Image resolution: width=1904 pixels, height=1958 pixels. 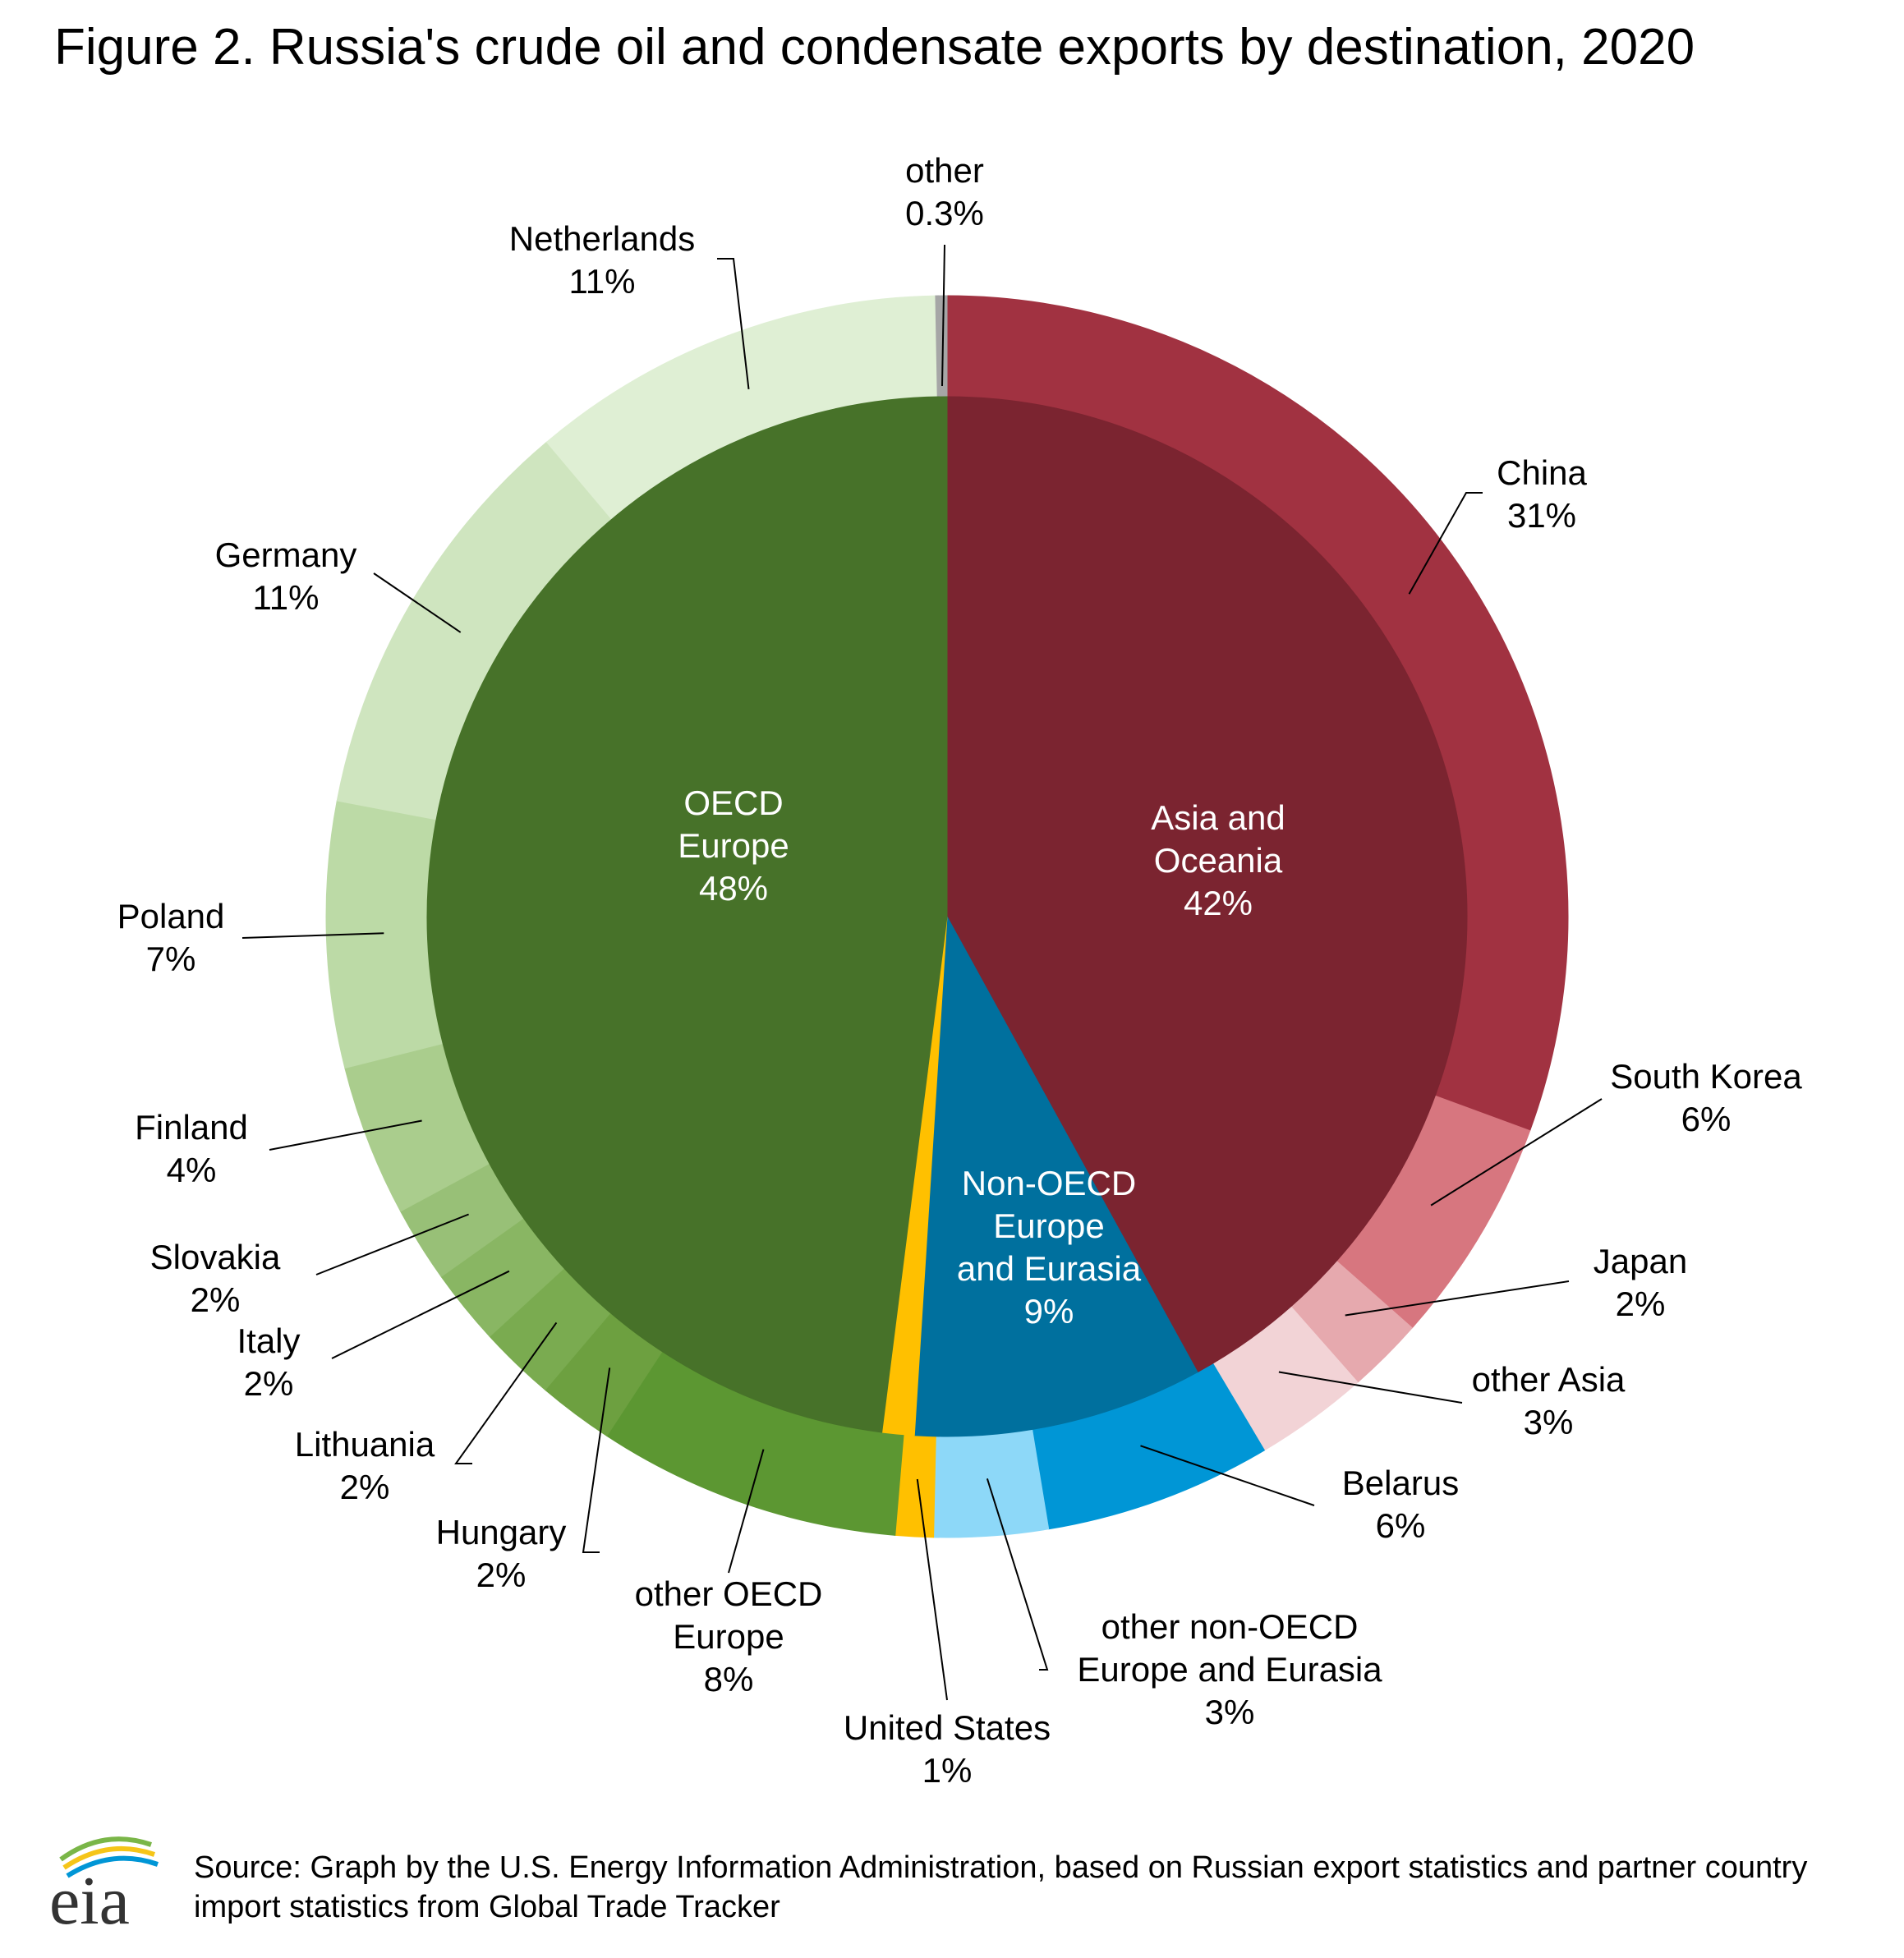 I want to click on outer-label-japan: Japan 2%, so click(x=1640, y=1282).